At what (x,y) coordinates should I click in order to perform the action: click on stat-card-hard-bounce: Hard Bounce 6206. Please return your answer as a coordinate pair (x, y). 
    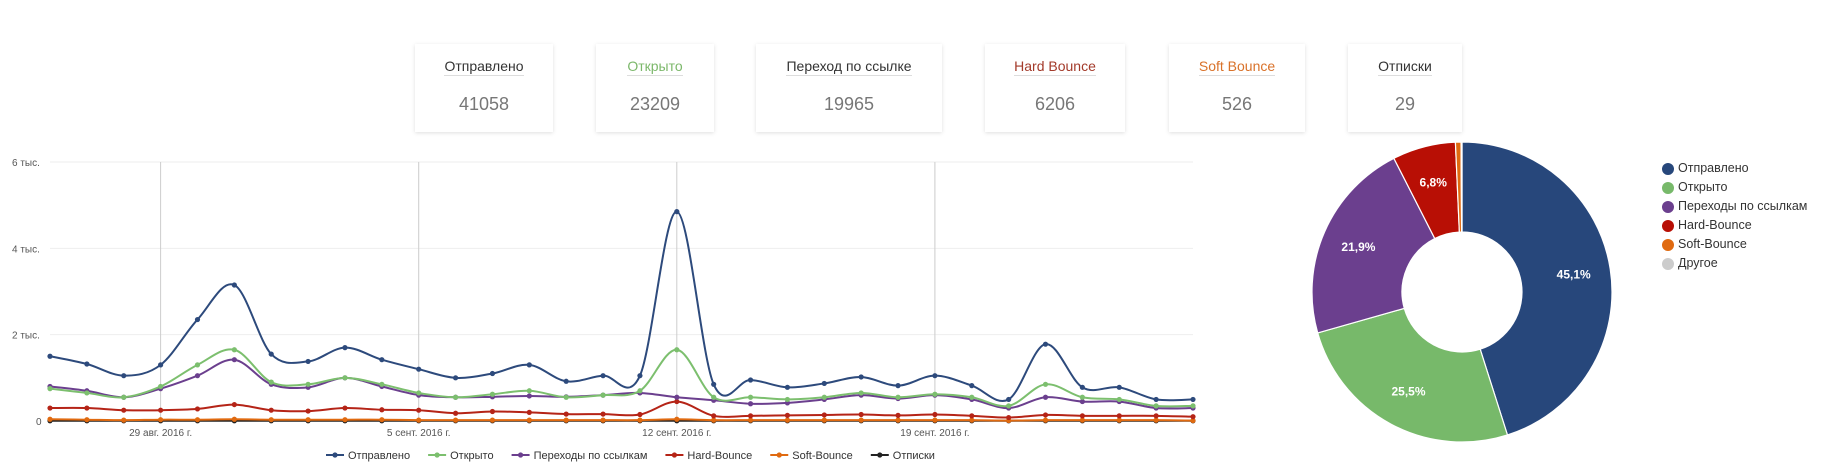
    Looking at the image, I should click on (1055, 88).